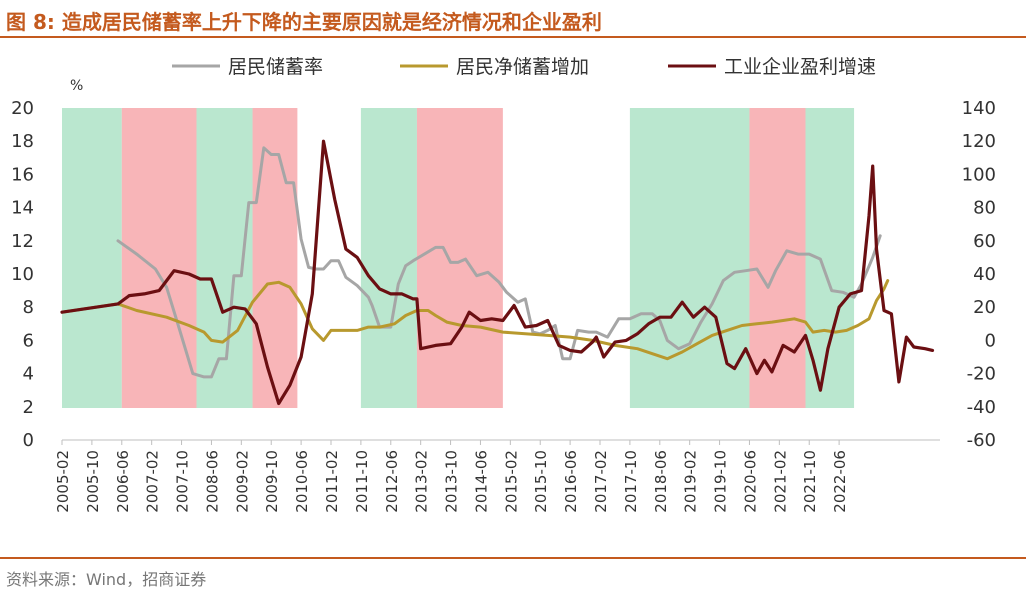 This screenshot has width=1026, height=594. What do you see at coordinates (990, 340) in the screenshot?
I see `right-tick-label: 0` at bounding box center [990, 340].